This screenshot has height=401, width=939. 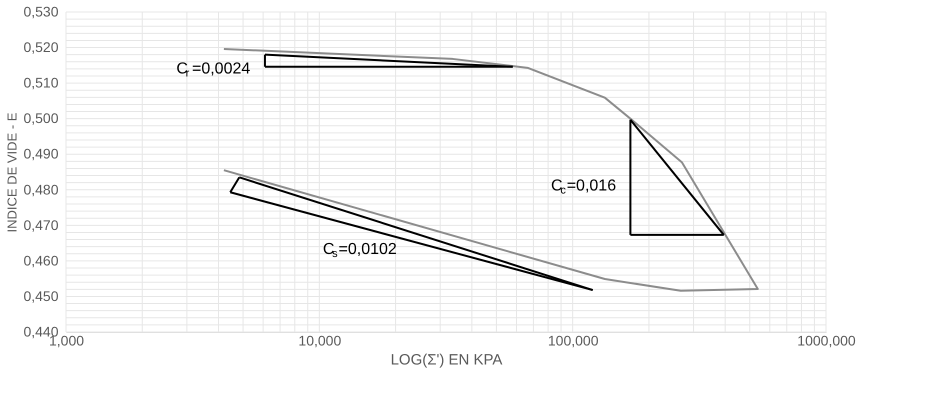 What do you see at coordinates (41, 12) in the screenshot?
I see `y-tick-label: 0,530` at bounding box center [41, 12].